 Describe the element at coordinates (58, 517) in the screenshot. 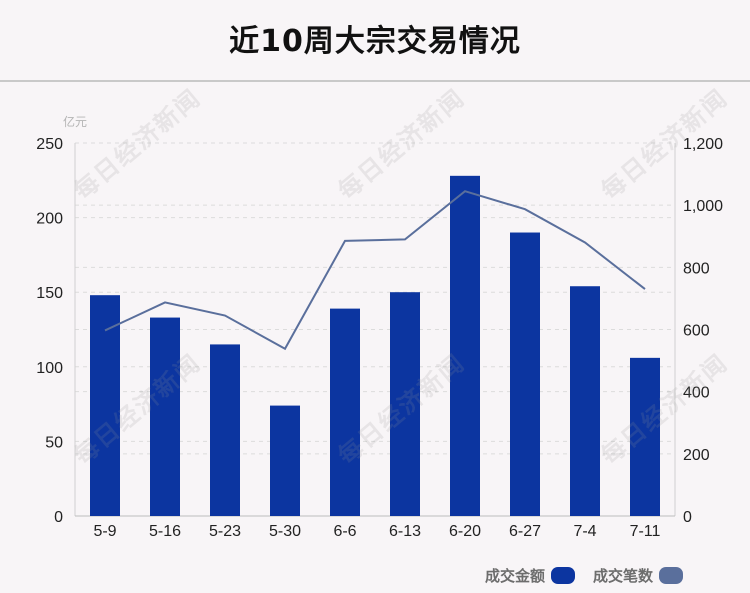

I see `left-tick-label: 0` at that location.